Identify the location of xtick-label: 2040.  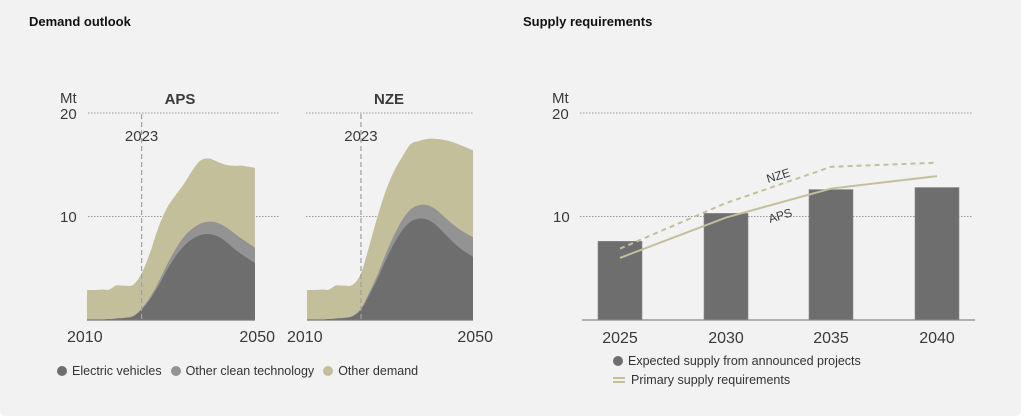
(937, 338).